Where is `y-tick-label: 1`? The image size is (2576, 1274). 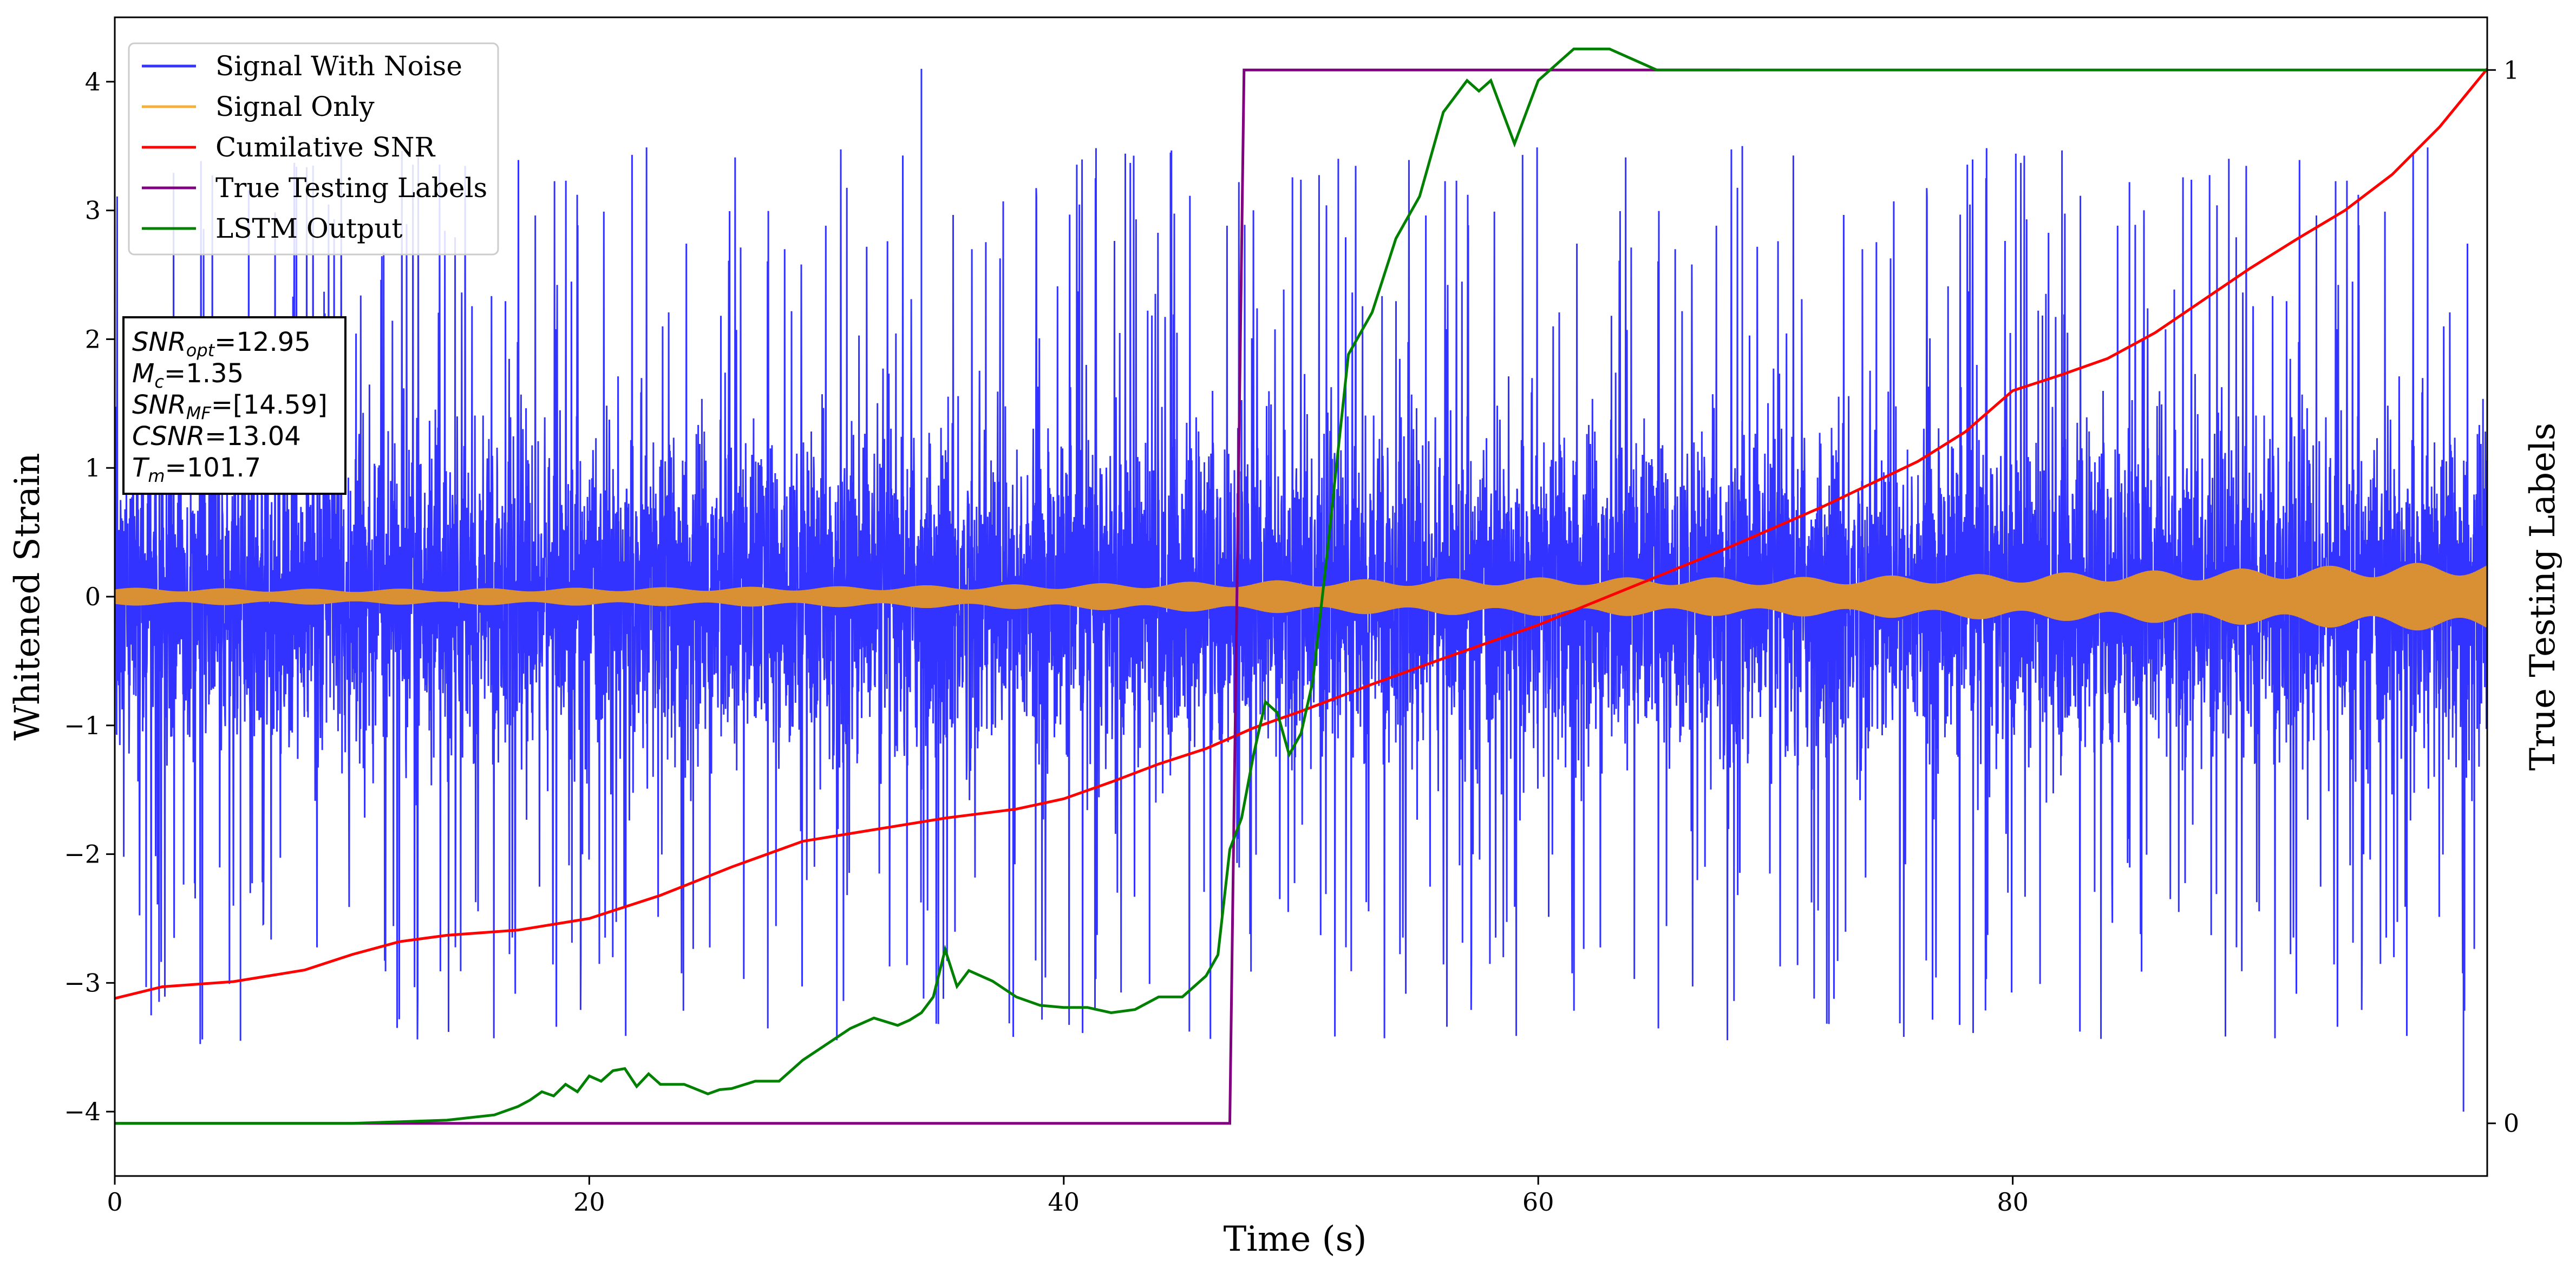 y-tick-label: 1 is located at coordinates (93, 467).